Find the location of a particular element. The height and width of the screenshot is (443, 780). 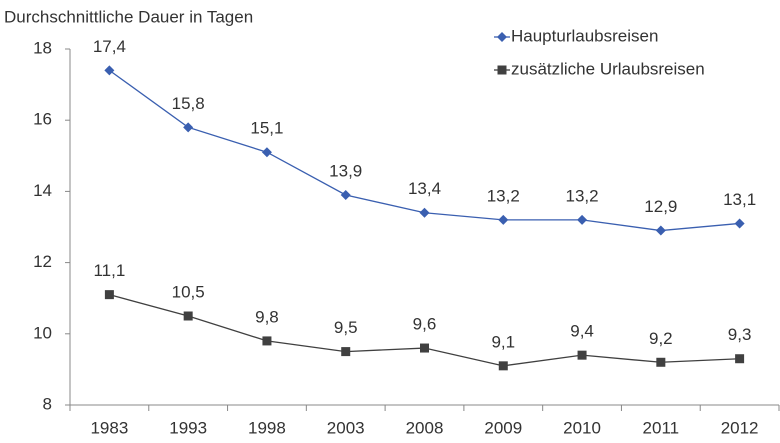

x-tick-label: 1998 is located at coordinates (267, 427).